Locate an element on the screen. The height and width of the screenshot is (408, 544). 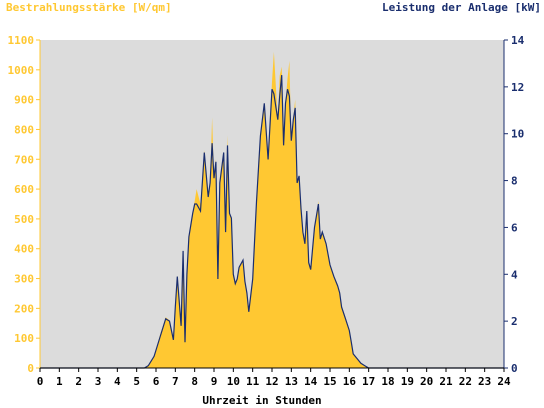
x-tick-label: 5 is located at coordinates (136, 381).